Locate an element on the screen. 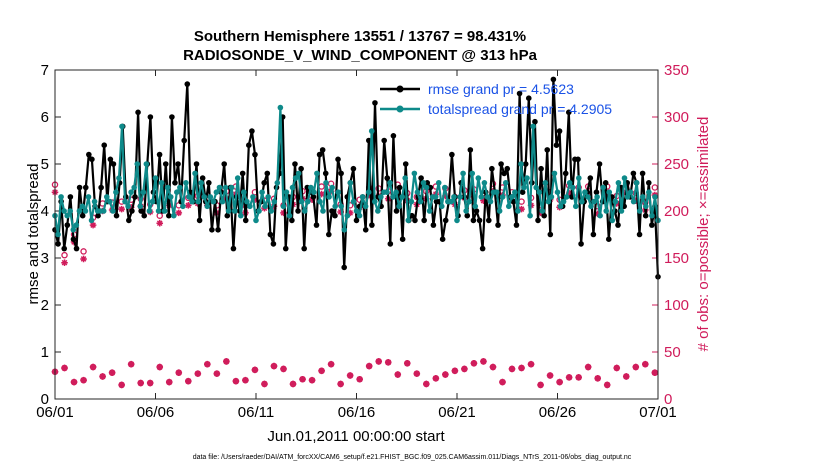 The width and height of the screenshot is (830, 470). y2-tick-label: 200 is located at coordinates (676, 211).